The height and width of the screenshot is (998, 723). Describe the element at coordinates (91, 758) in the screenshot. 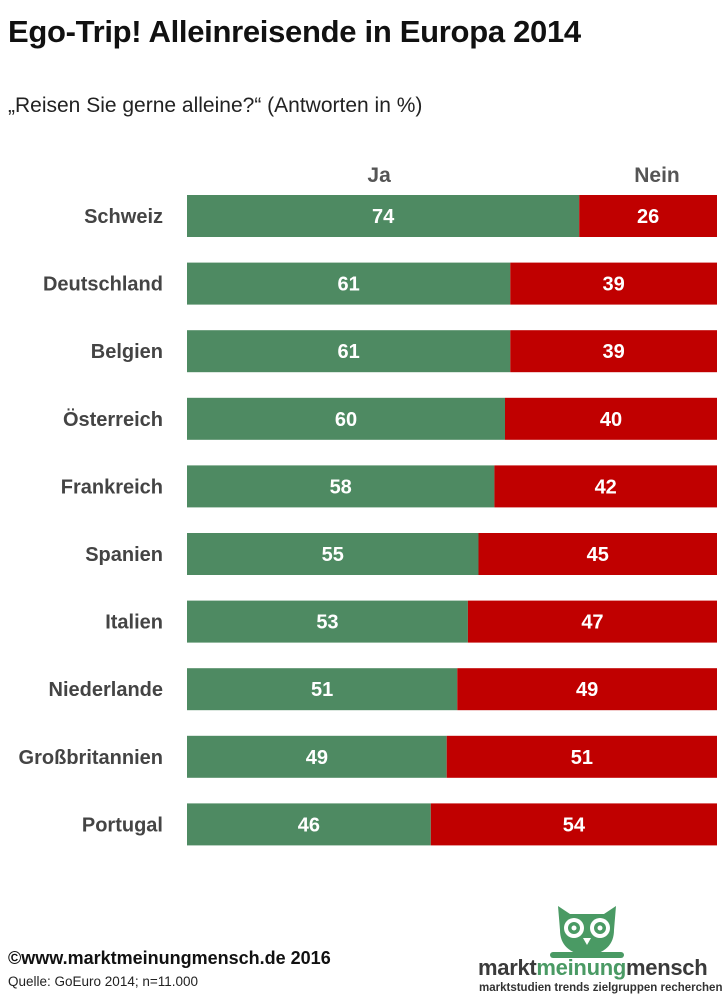

I see `category-label: Großbritannien` at that location.